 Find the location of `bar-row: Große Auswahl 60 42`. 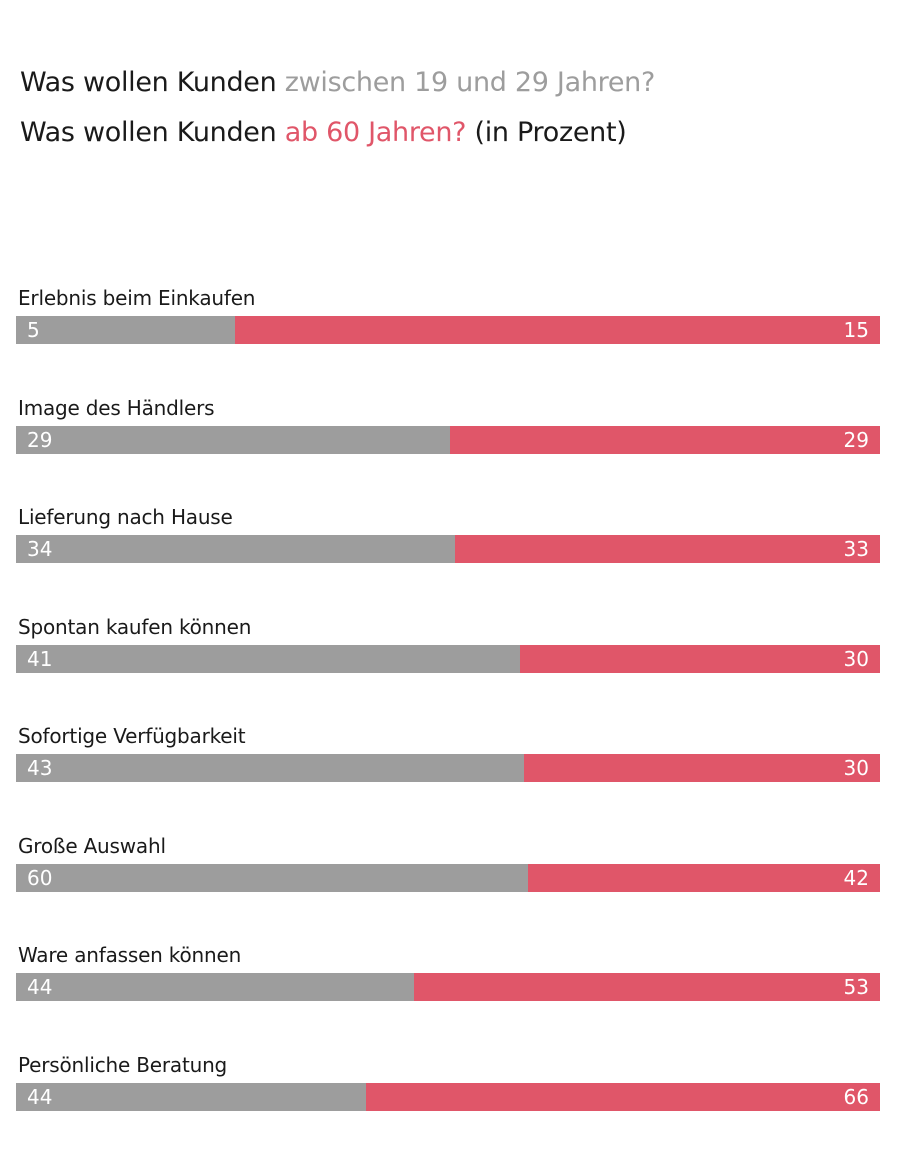

bar-row: Große Auswahl 60 42 is located at coordinates (448, 866).